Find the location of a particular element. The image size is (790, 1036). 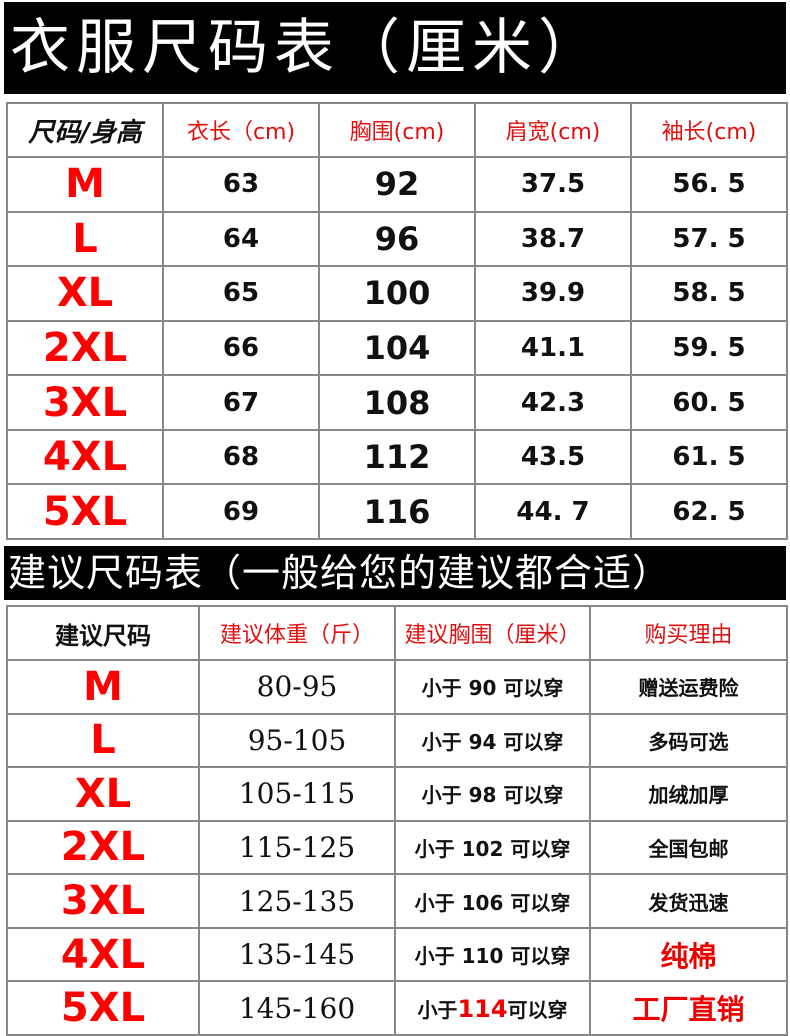

column-header: 购买理由 is located at coordinates (688, 633).